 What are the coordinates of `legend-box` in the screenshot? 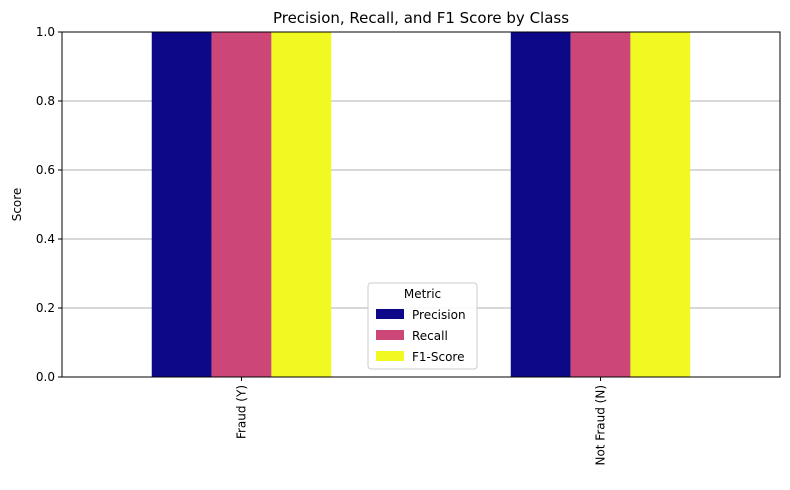 It's located at (422, 326).